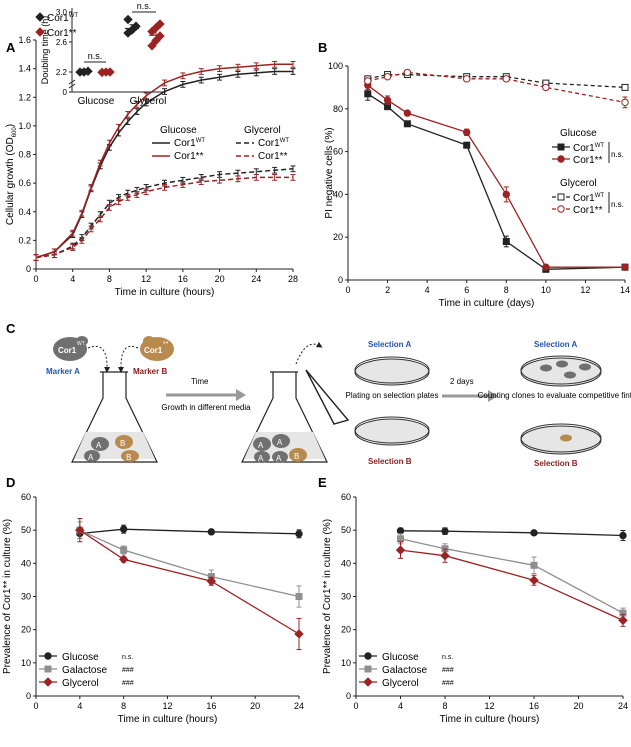 This screenshot has height=747, width=631. I want to click on panel-e-x-tick-label: 8, so click(444, 706).